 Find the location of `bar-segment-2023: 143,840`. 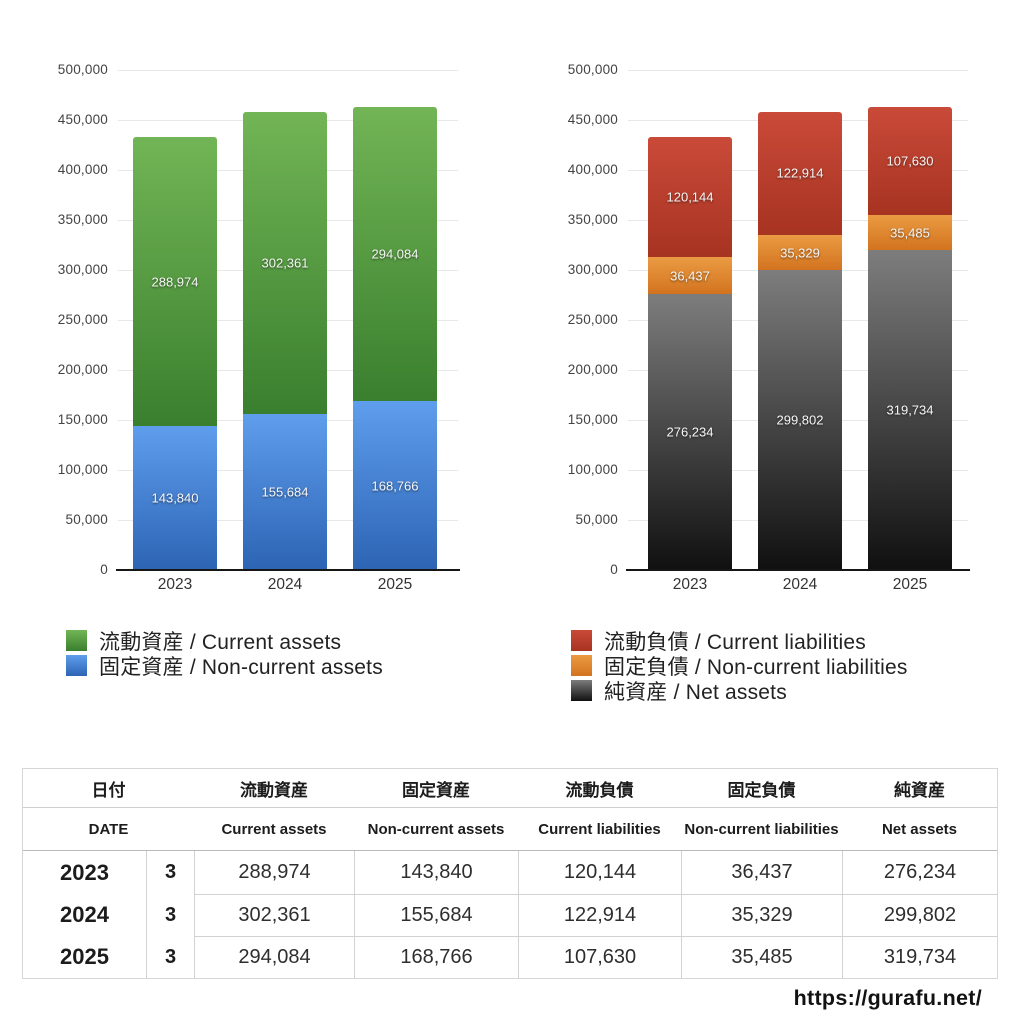

bar-segment-2023: 143,840 is located at coordinates (175, 498).